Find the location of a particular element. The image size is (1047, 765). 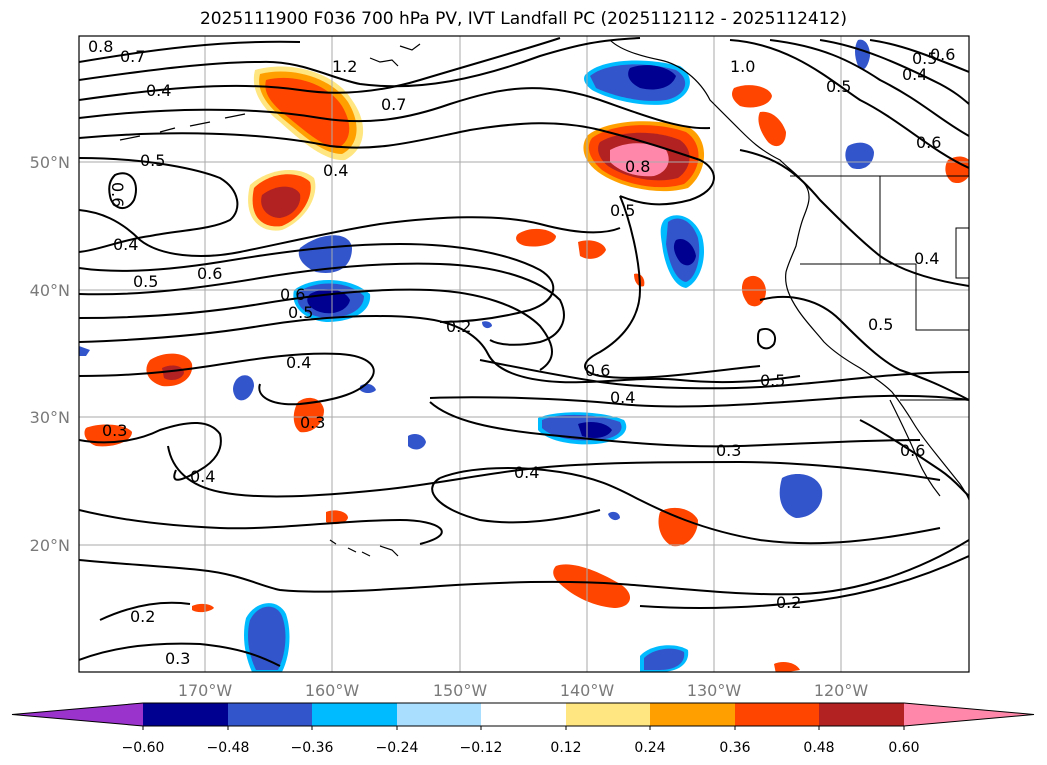

svg-text: 1.2 is located at coordinates (344, 66).